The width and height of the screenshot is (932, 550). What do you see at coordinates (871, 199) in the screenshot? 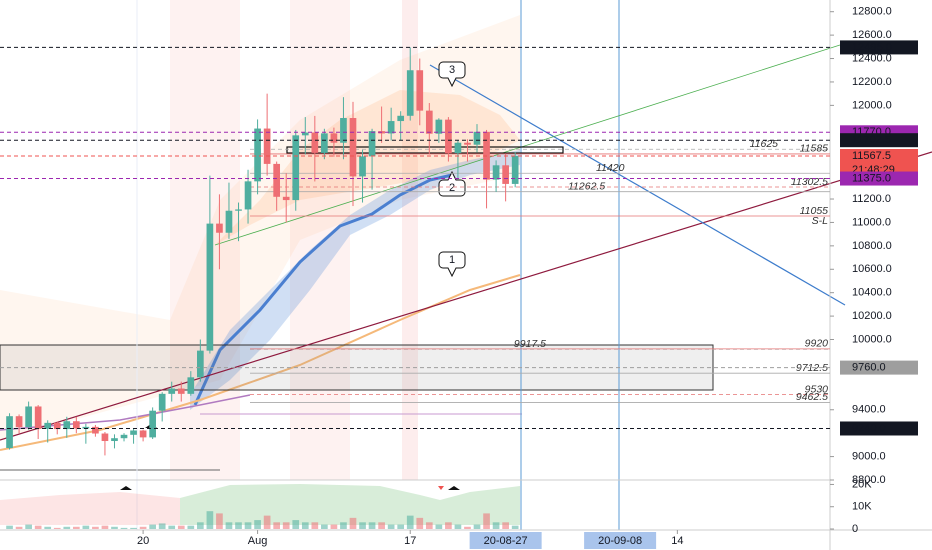
I see `y-tick-label: 11200.0` at bounding box center [871, 199].